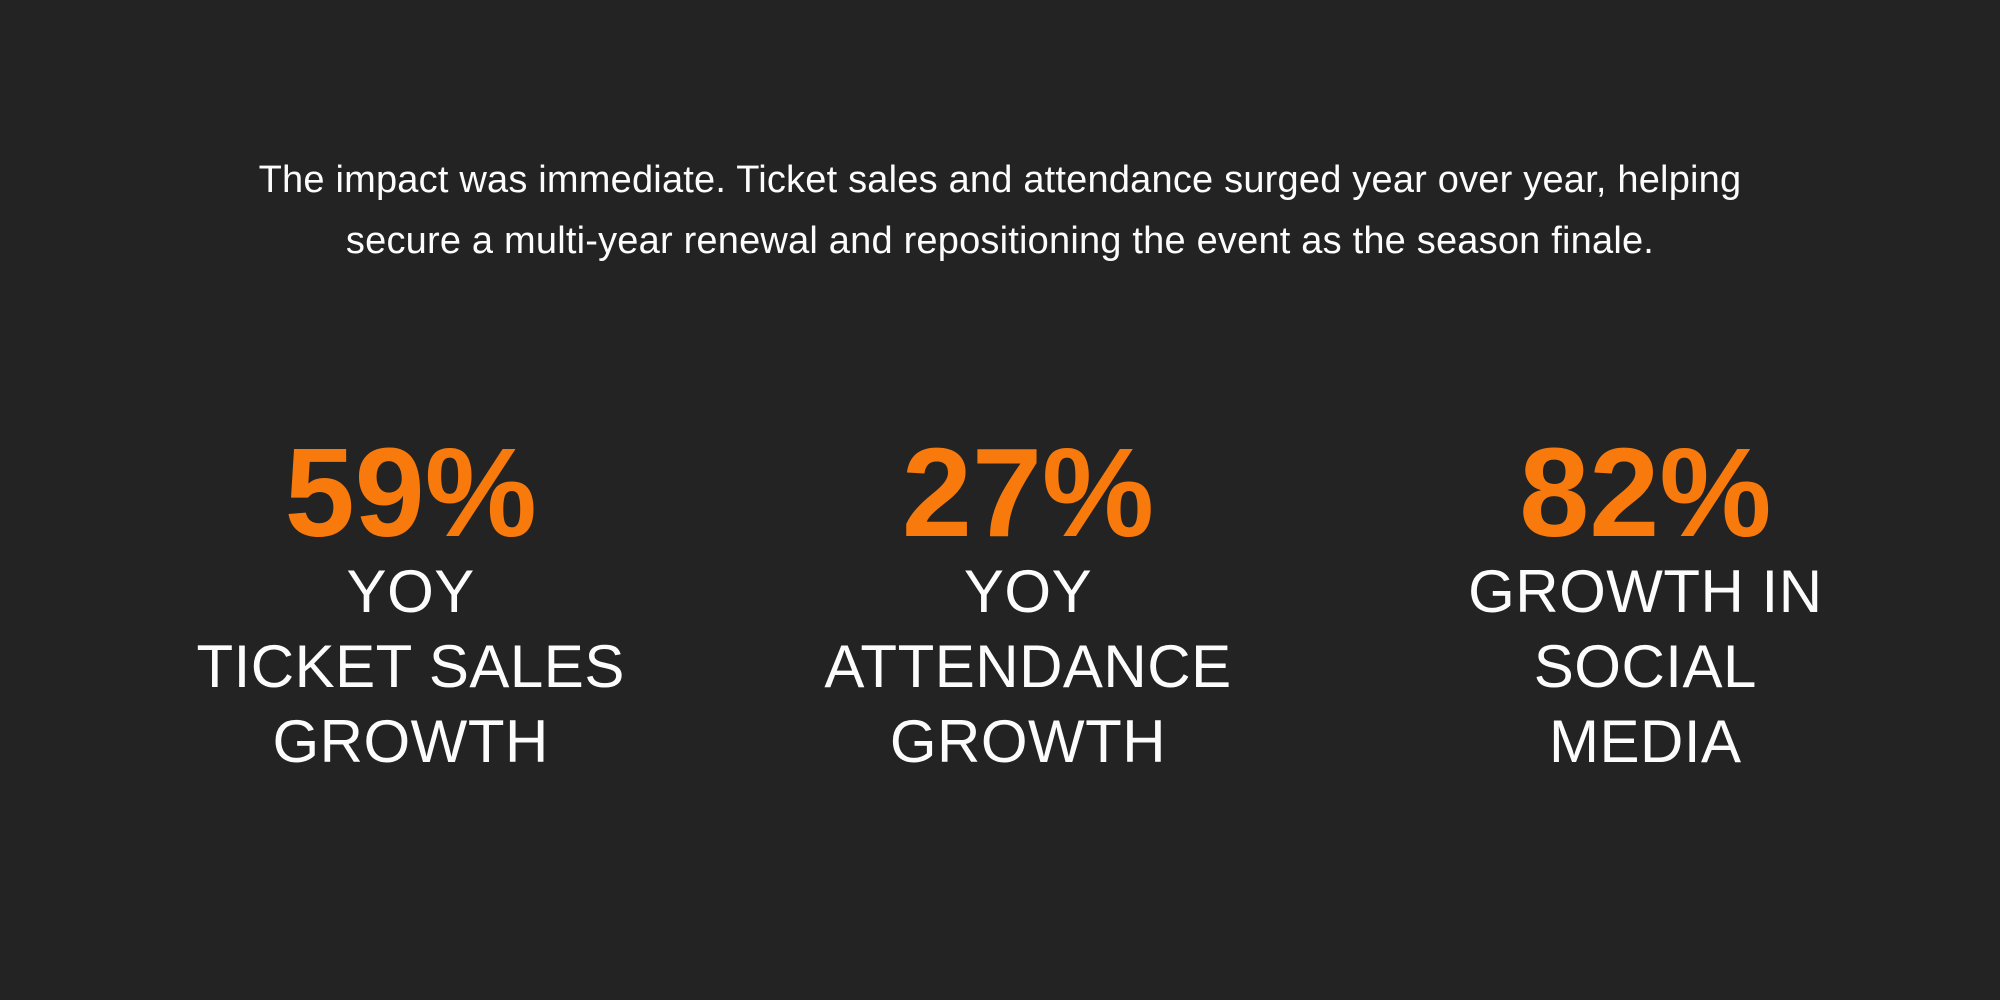 The width and height of the screenshot is (2000, 1000). I want to click on stat-label-attendance: YOY ATTENDANCE GROWTH, so click(1028, 666).